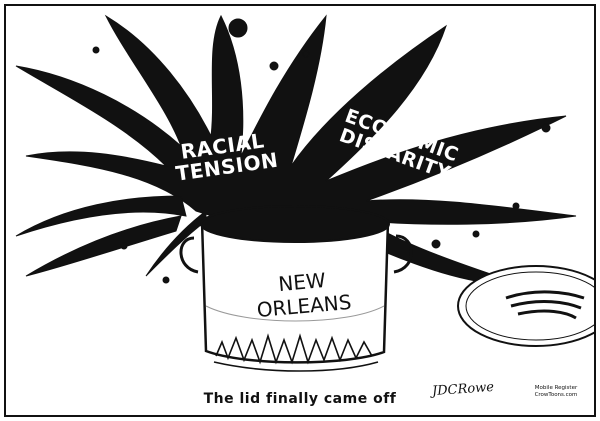 The image size is (600, 421). I want to click on cartoon-caption: The lid finally came off, so click(300, 399).